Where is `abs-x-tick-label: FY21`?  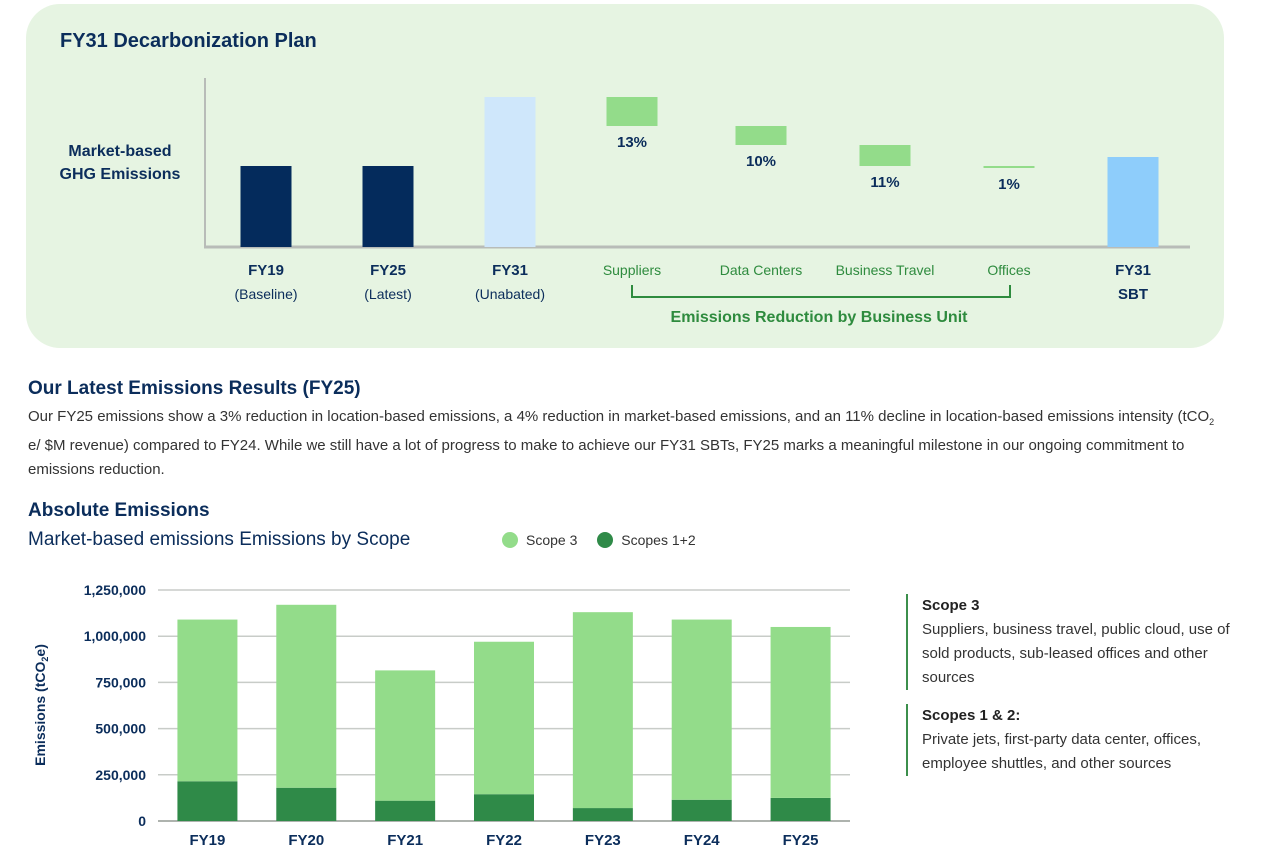 abs-x-tick-label: FY21 is located at coordinates (405, 840).